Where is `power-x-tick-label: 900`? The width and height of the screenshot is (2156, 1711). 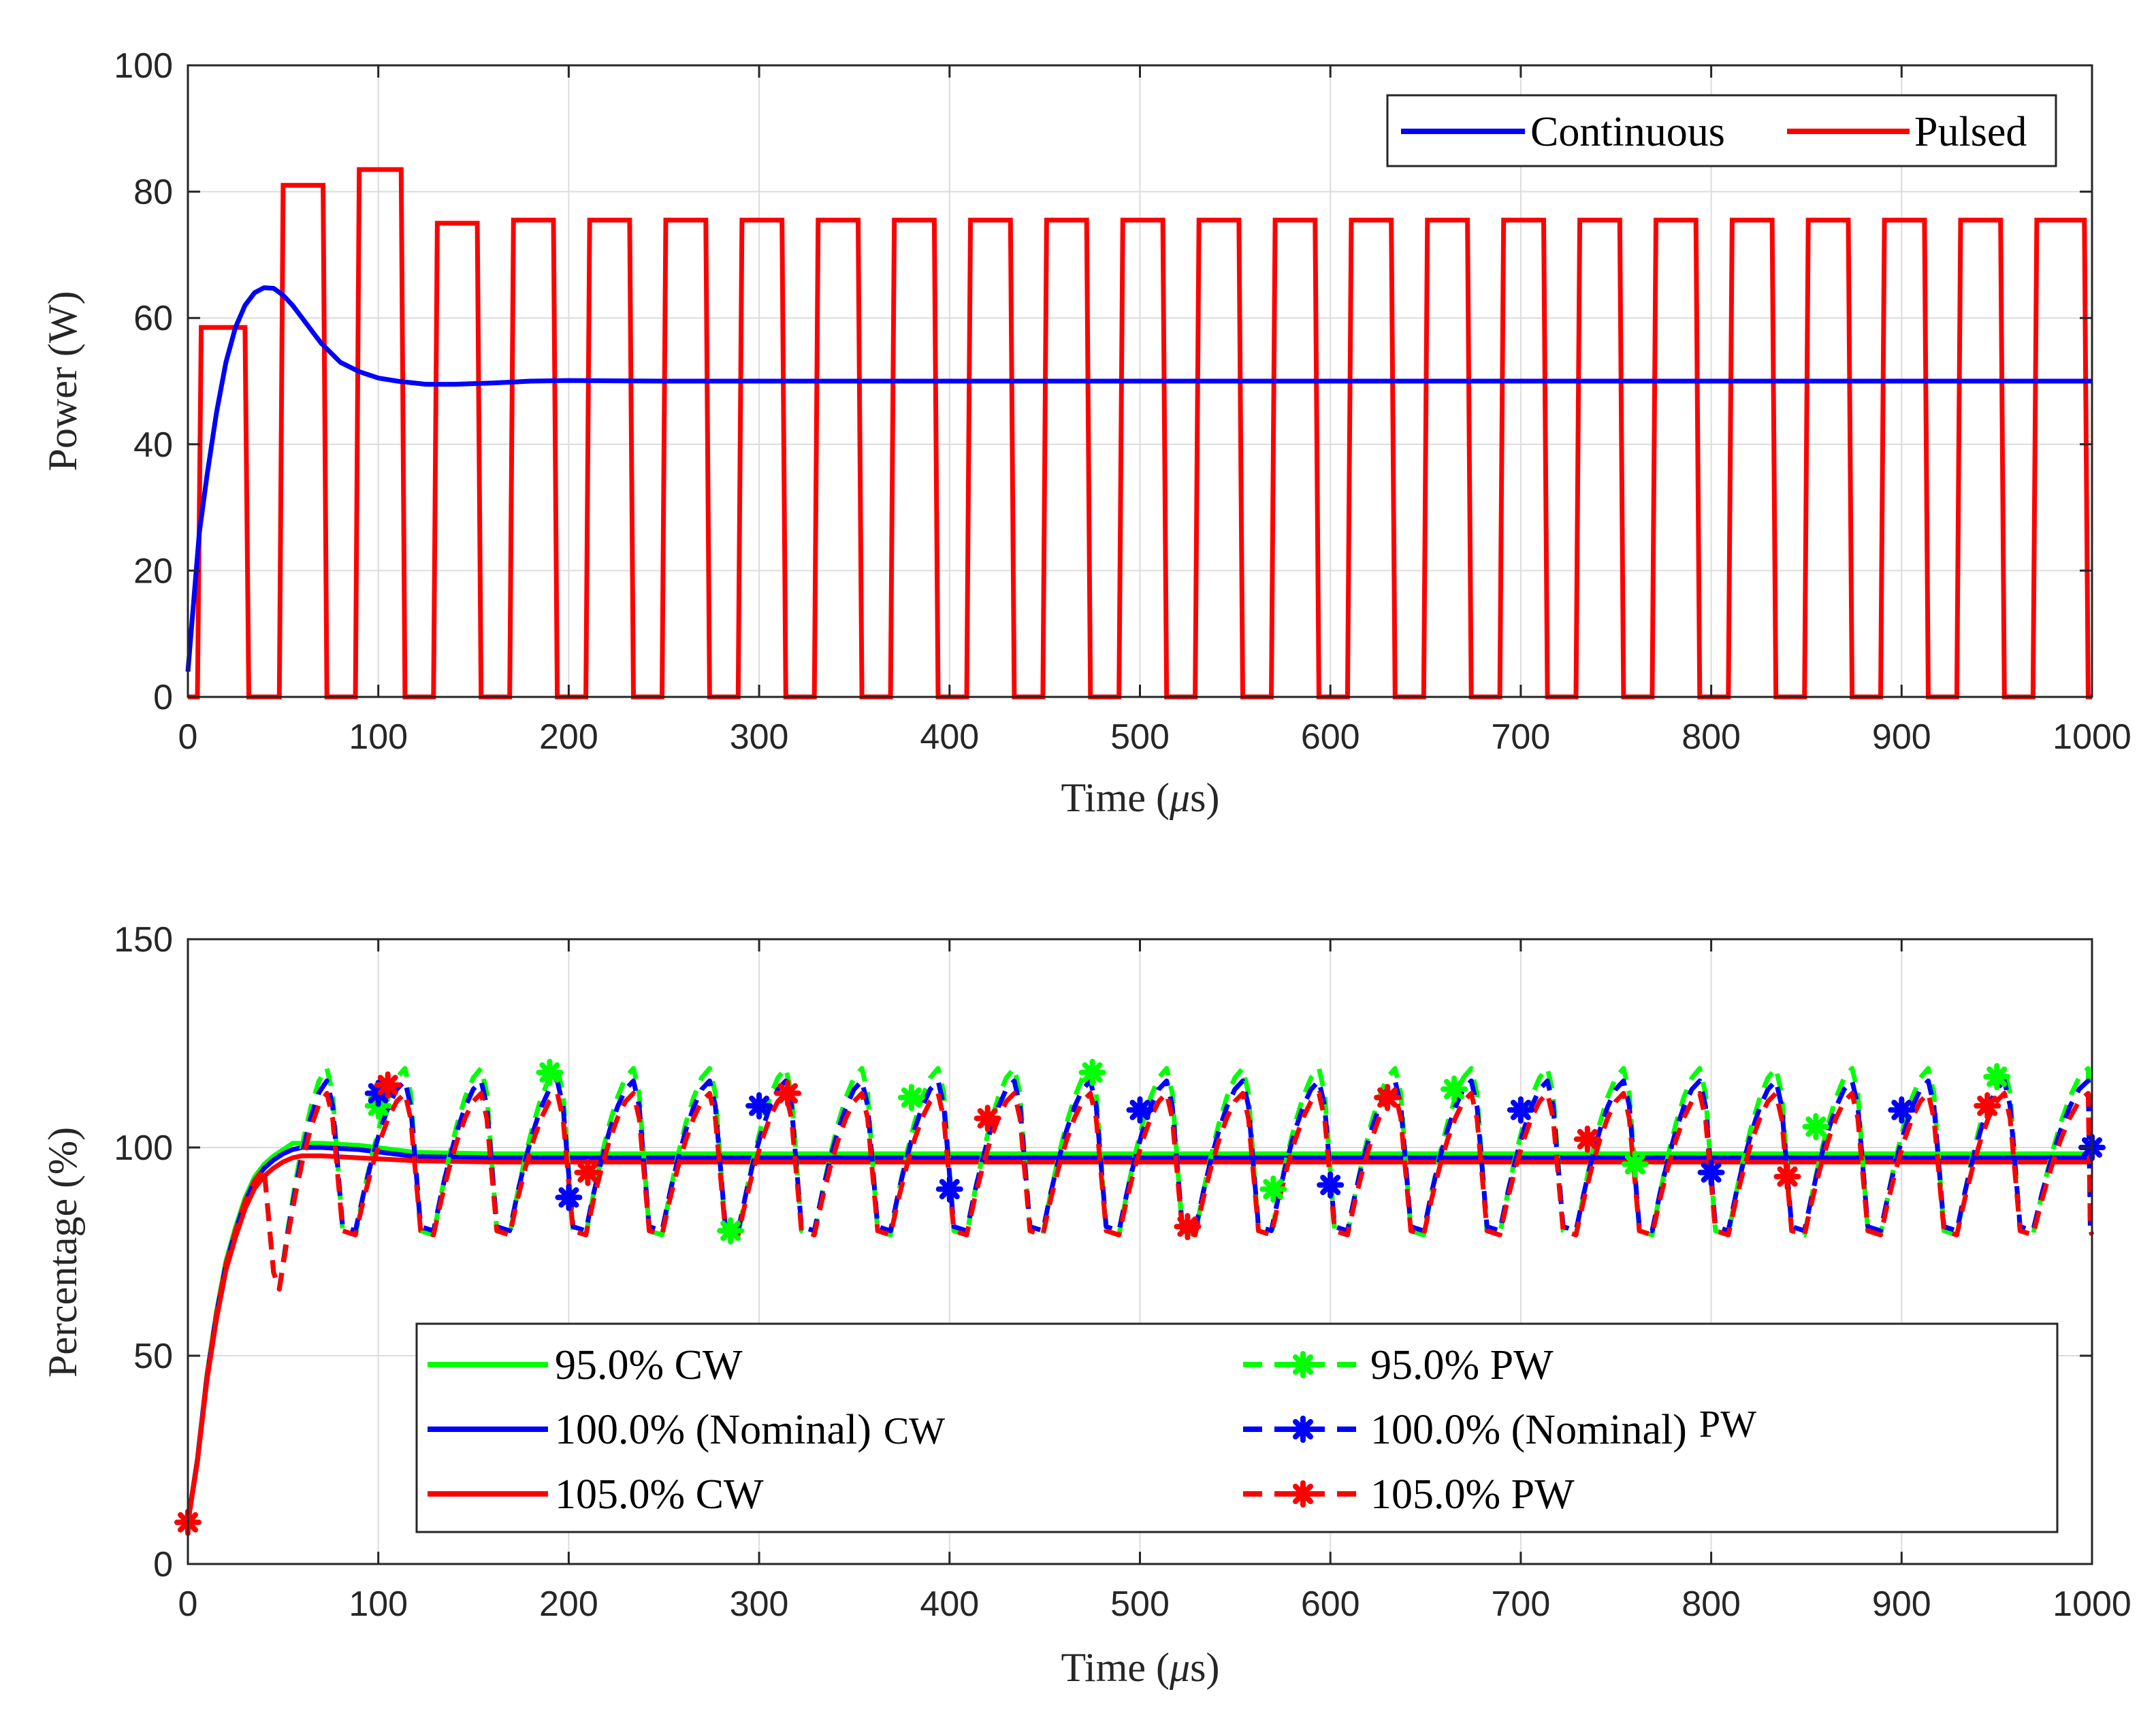
power-x-tick-label: 900 is located at coordinates (1901, 737).